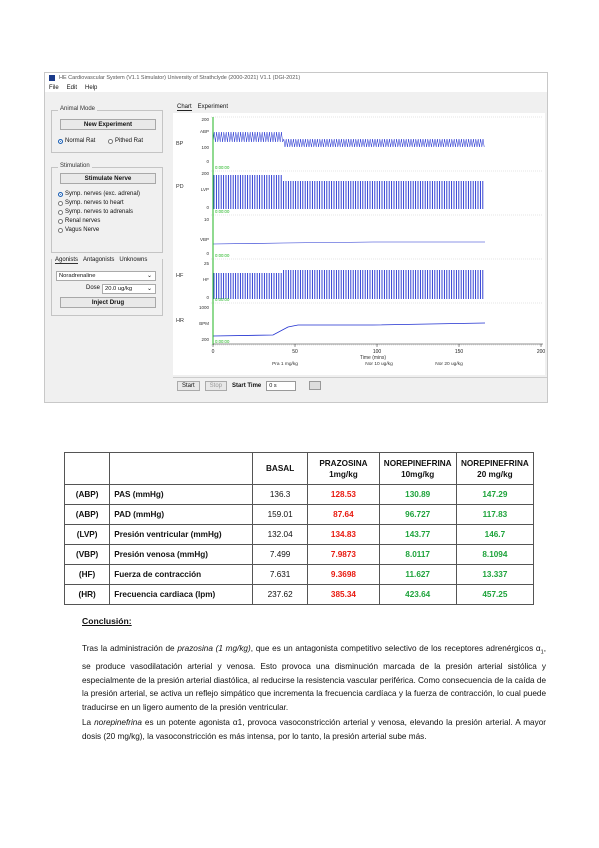 The image size is (599, 848). What do you see at coordinates (343, 494) in the screenshot?
I see `cell-prazosina: 128.53` at bounding box center [343, 494].